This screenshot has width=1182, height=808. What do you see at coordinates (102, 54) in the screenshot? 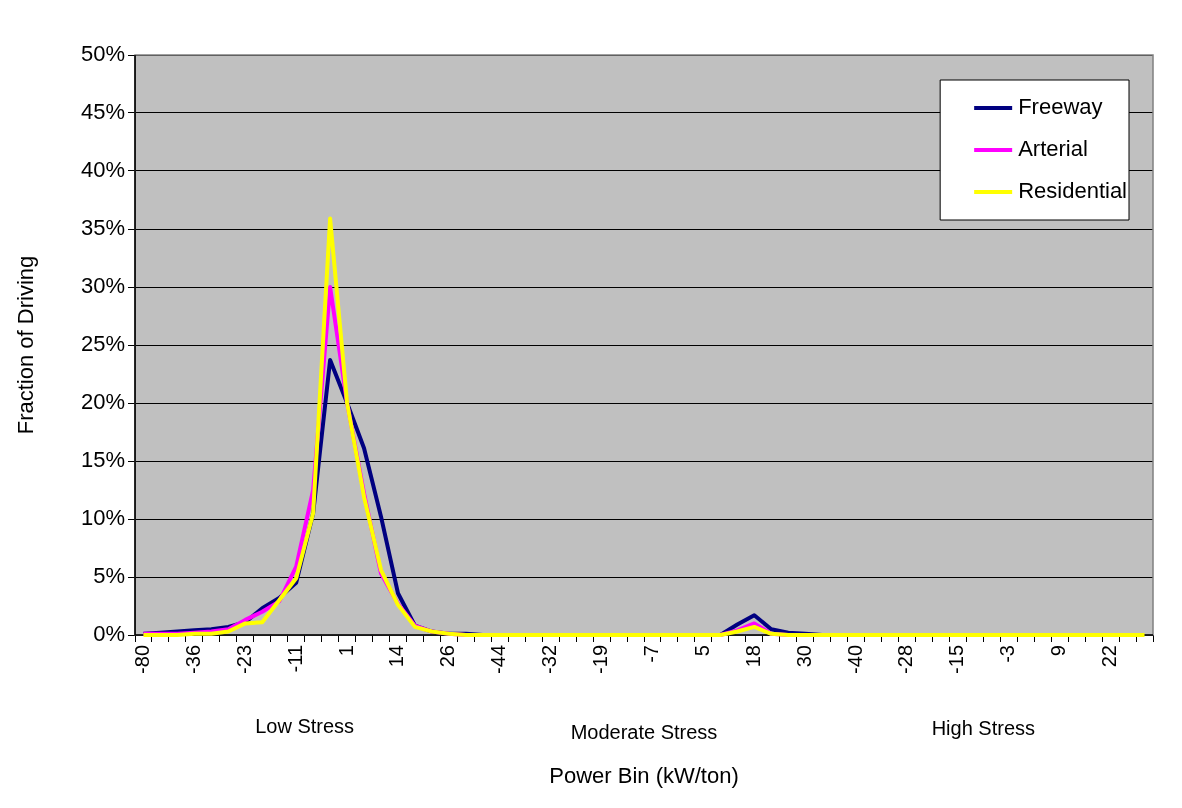
I see `y-tick-label: 50%` at bounding box center [102, 54].